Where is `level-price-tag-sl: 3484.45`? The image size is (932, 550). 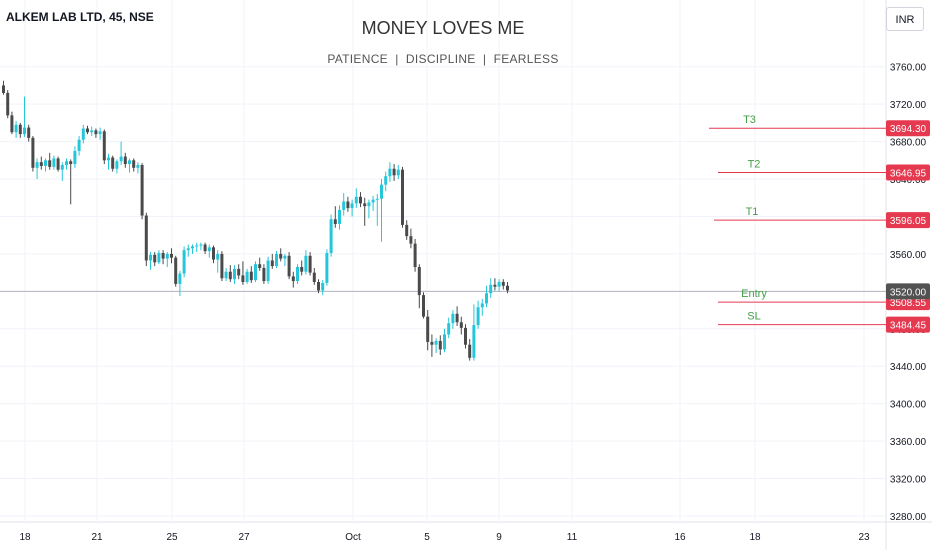 level-price-tag-sl: 3484.45 is located at coordinates (908, 326).